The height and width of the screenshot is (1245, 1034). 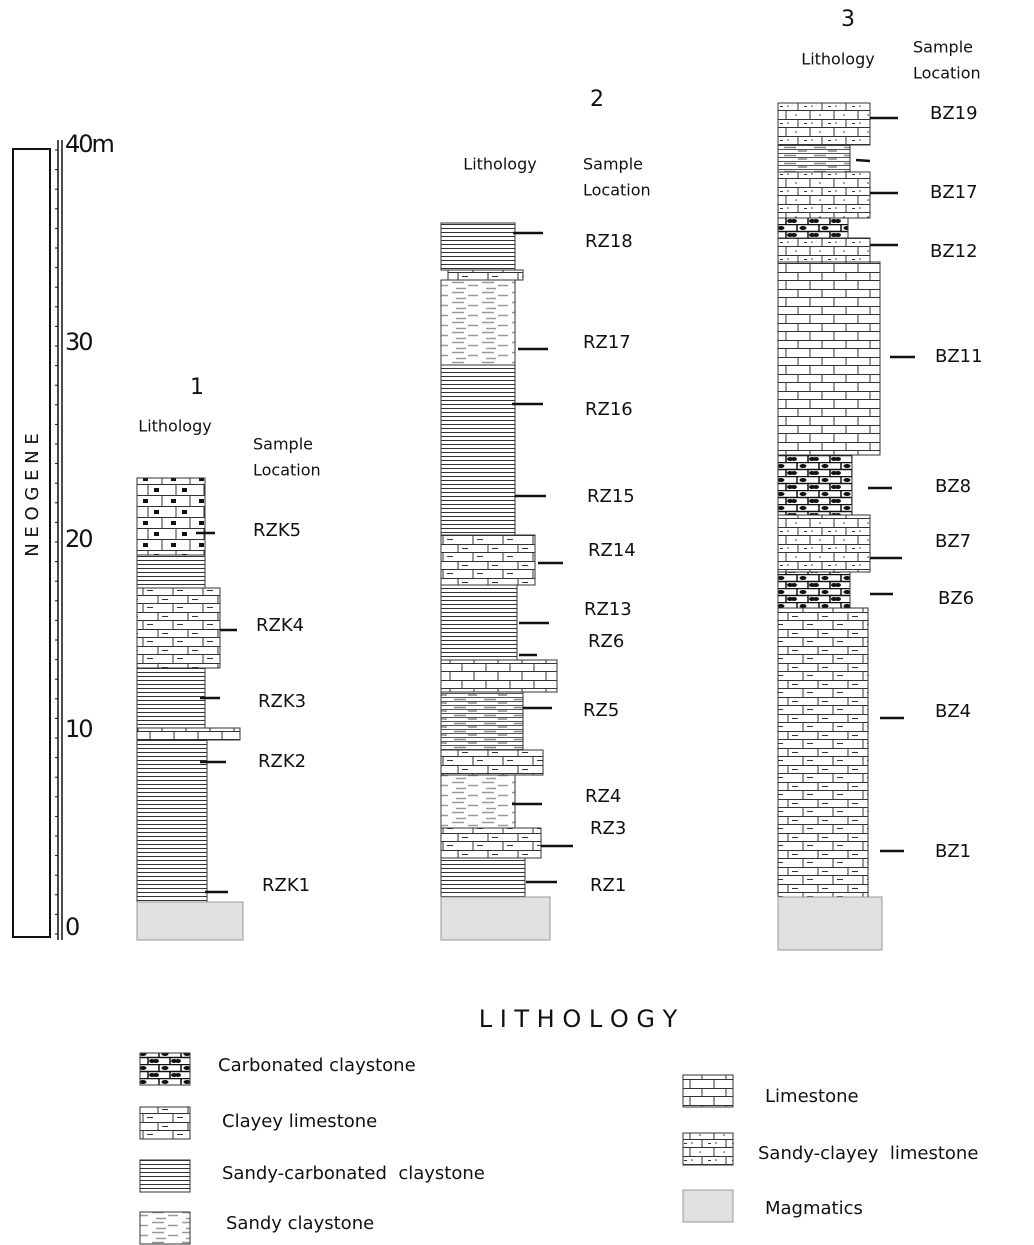 What do you see at coordinates (317, 1065) in the screenshot?
I see `legend-label: Carbonated claystone` at bounding box center [317, 1065].